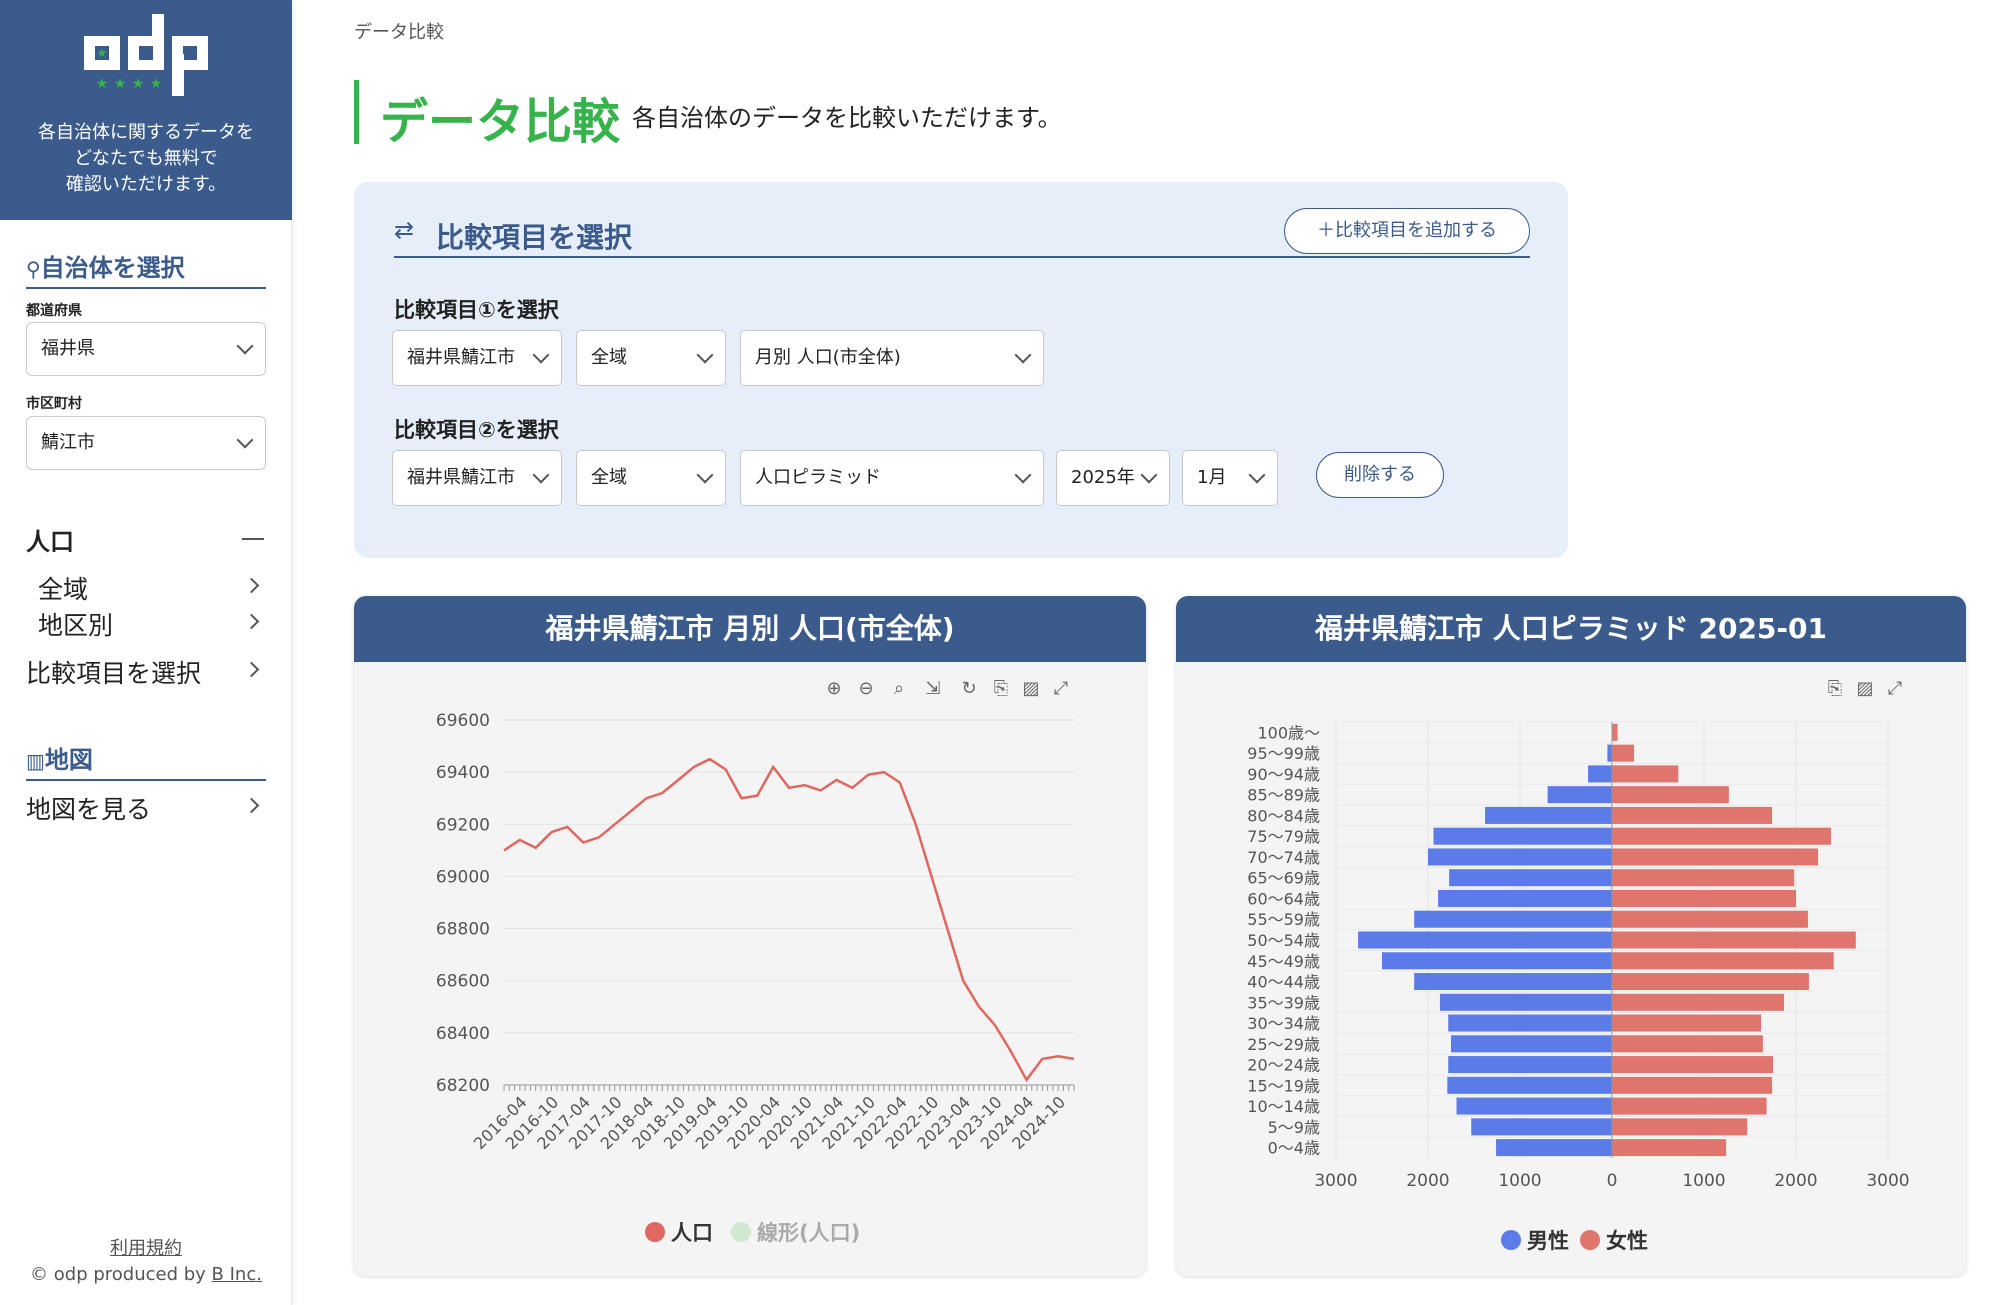 The image size is (1999, 1305). I want to click on nav-item-label: 比較項目を選択, so click(114, 673).